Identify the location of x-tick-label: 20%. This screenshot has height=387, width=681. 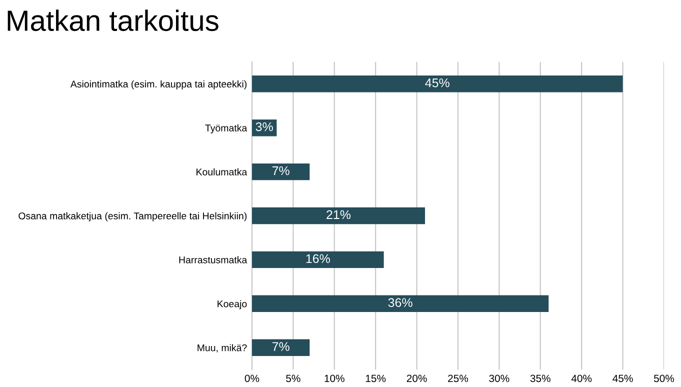
(416, 378).